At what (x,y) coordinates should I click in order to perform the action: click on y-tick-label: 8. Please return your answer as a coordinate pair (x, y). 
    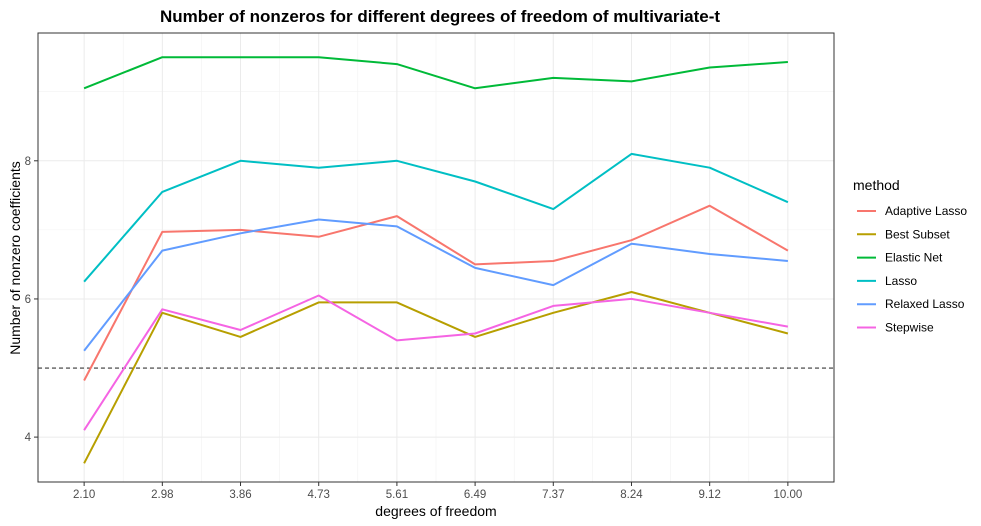
    Looking at the image, I should click on (28, 162).